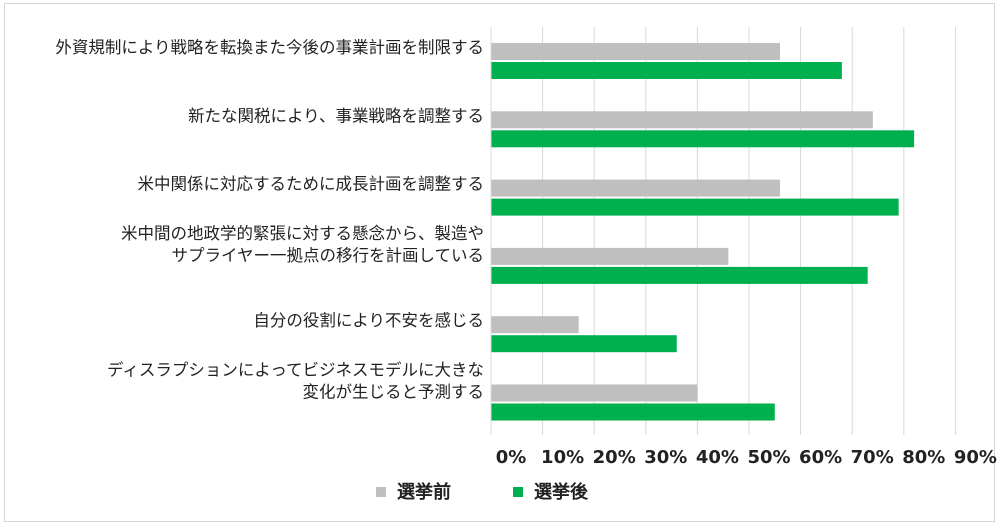 This screenshot has width=1000, height=528. I want to click on x-tick-label-20: 20%, so click(614, 457).